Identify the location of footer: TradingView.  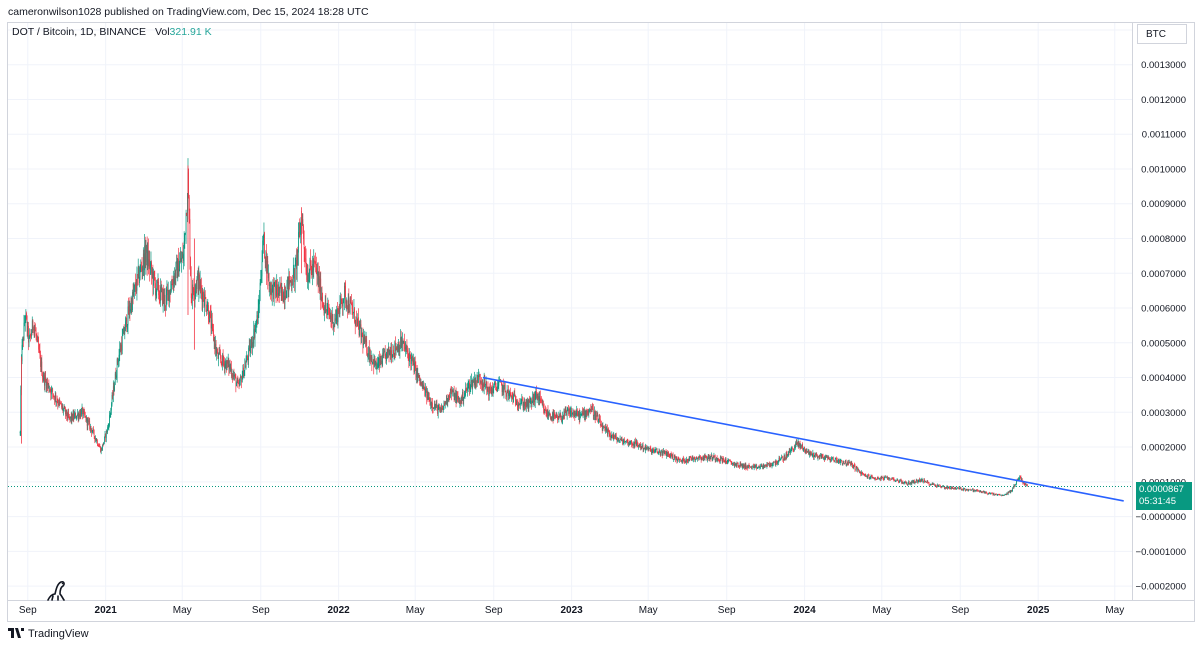
(48, 634).